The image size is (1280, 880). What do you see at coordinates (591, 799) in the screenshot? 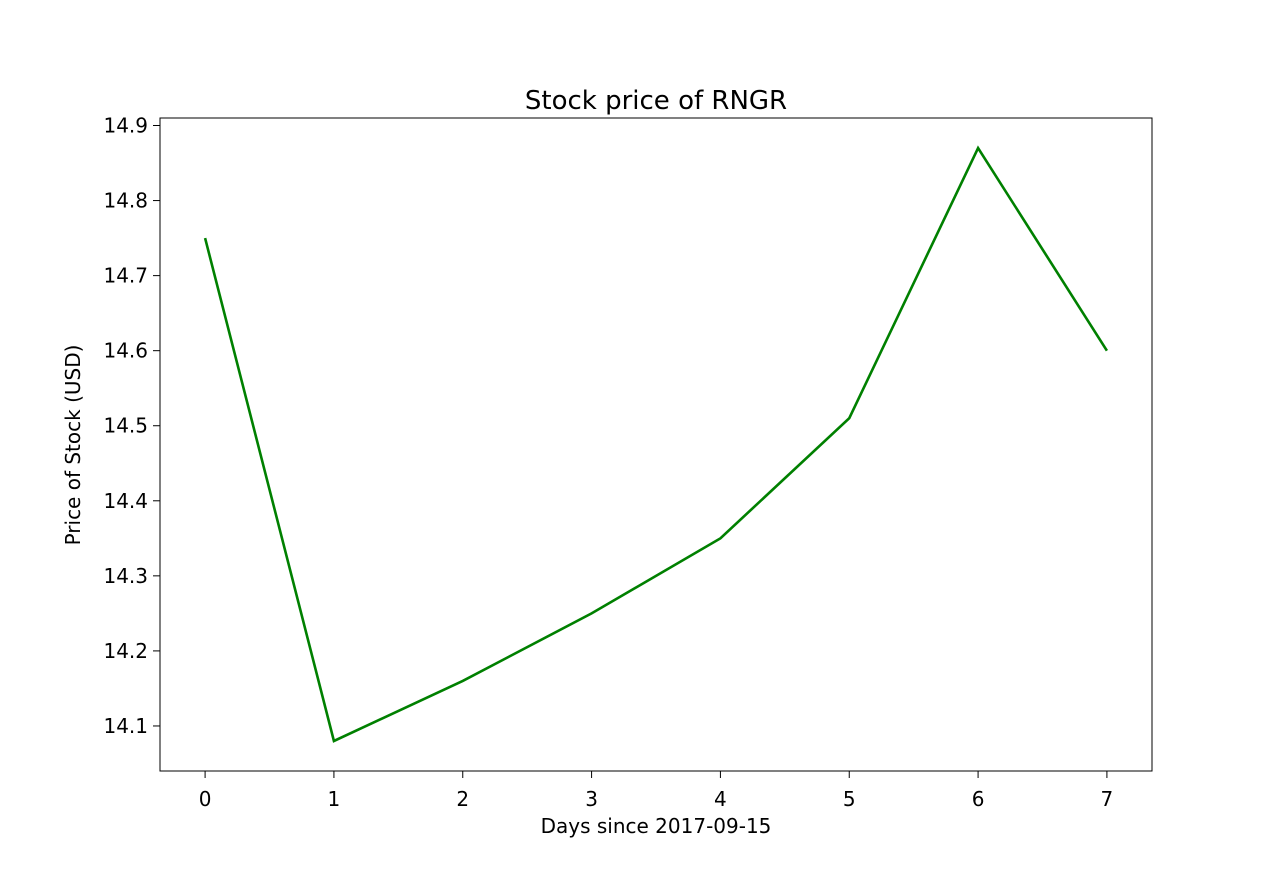
I see `x-tick-label: 3` at bounding box center [591, 799].